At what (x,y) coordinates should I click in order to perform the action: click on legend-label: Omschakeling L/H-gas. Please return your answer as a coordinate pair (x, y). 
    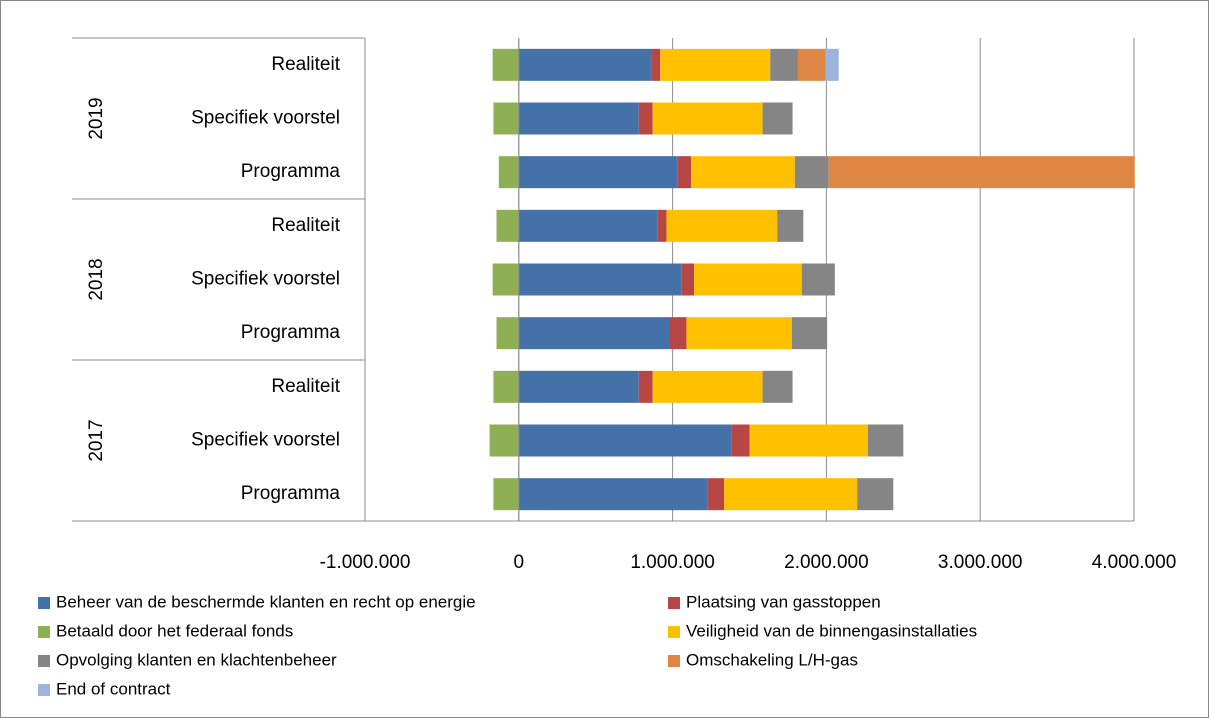
    Looking at the image, I should click on (772, 659).